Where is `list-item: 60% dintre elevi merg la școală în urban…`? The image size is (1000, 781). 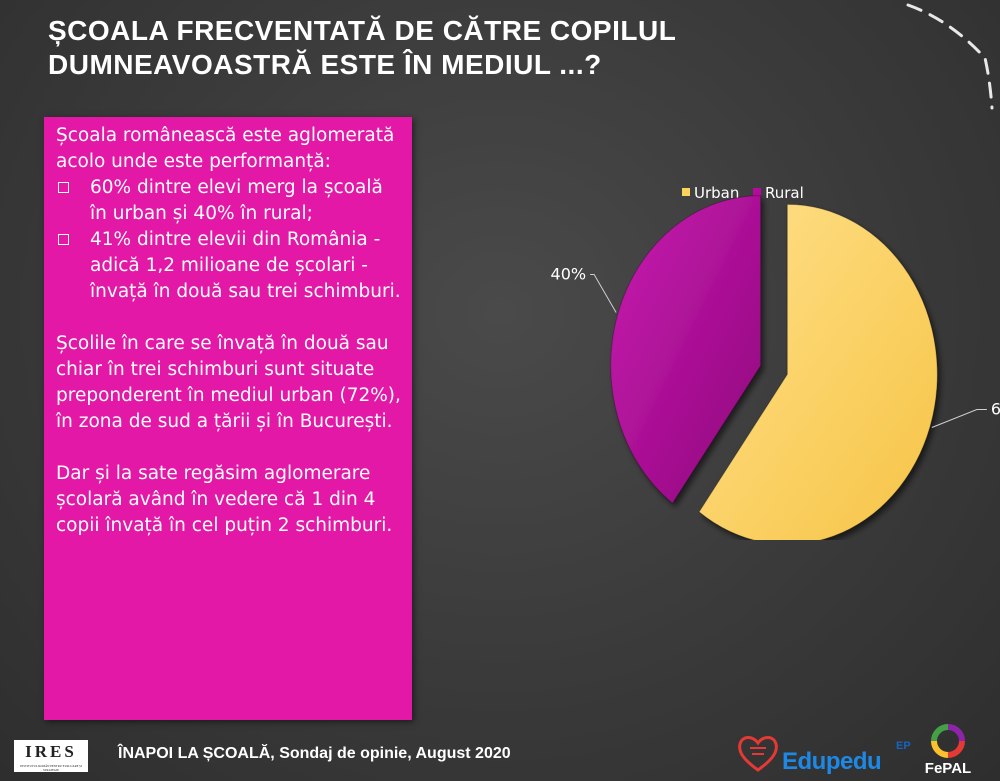
list-item: 60% dintre elevi merg la școală în urban… is located at coordinates (229, 201).